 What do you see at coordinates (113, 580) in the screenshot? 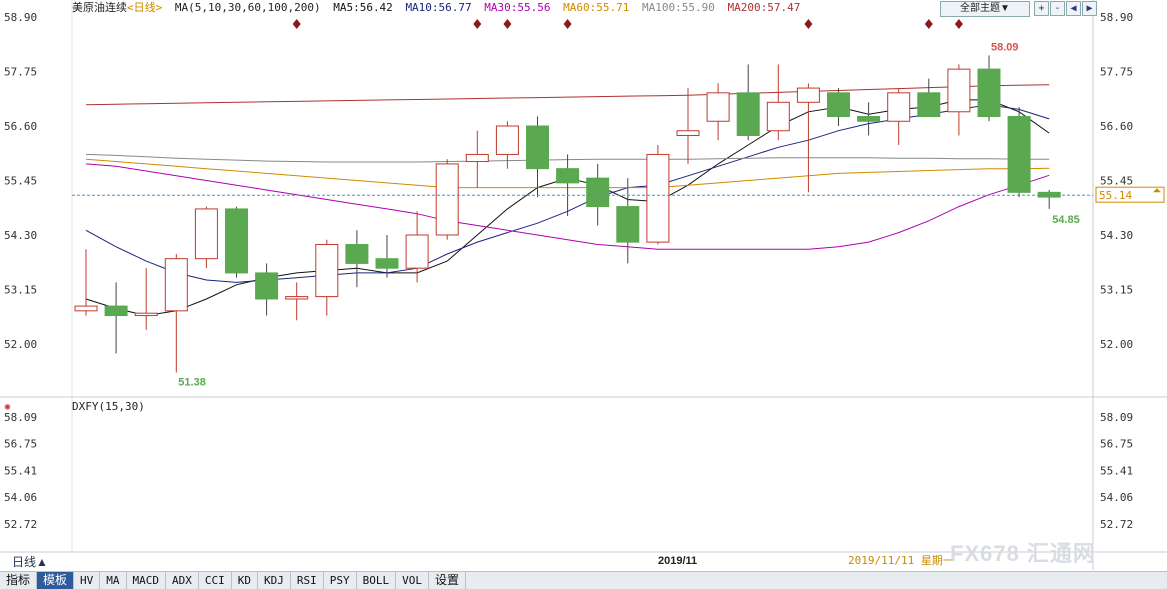
I see `tab-ma: MA` at bounding box center [113, 580].